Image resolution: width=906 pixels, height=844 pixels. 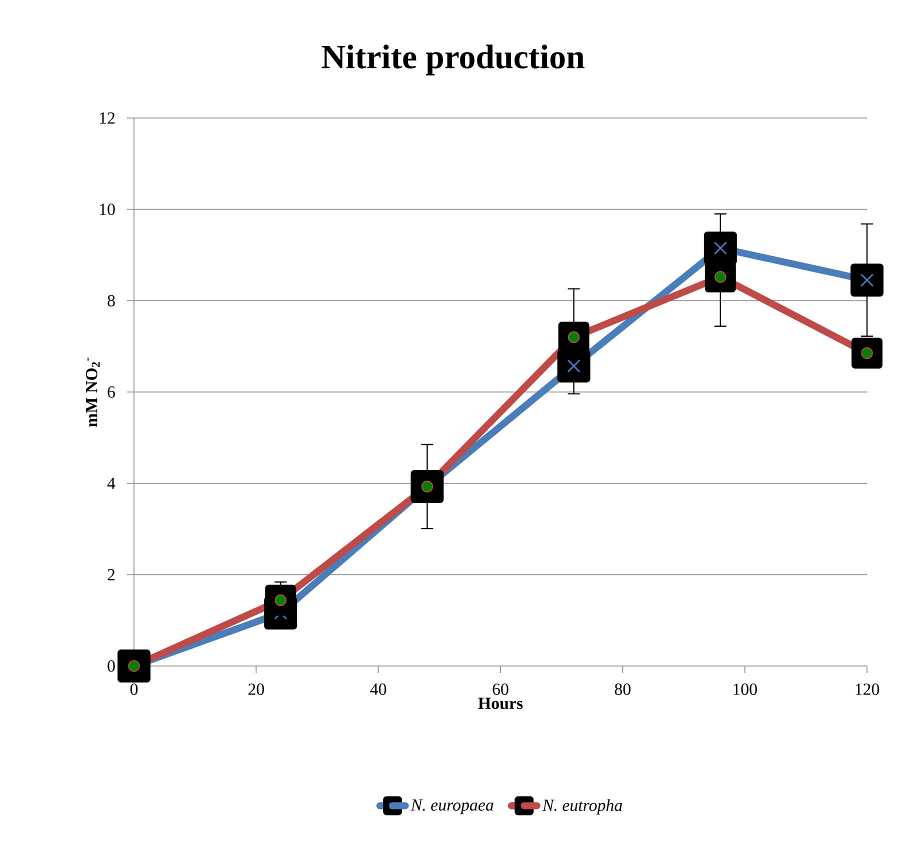 I want to click on y-tick-label: 8, so click(x=111, y=300).